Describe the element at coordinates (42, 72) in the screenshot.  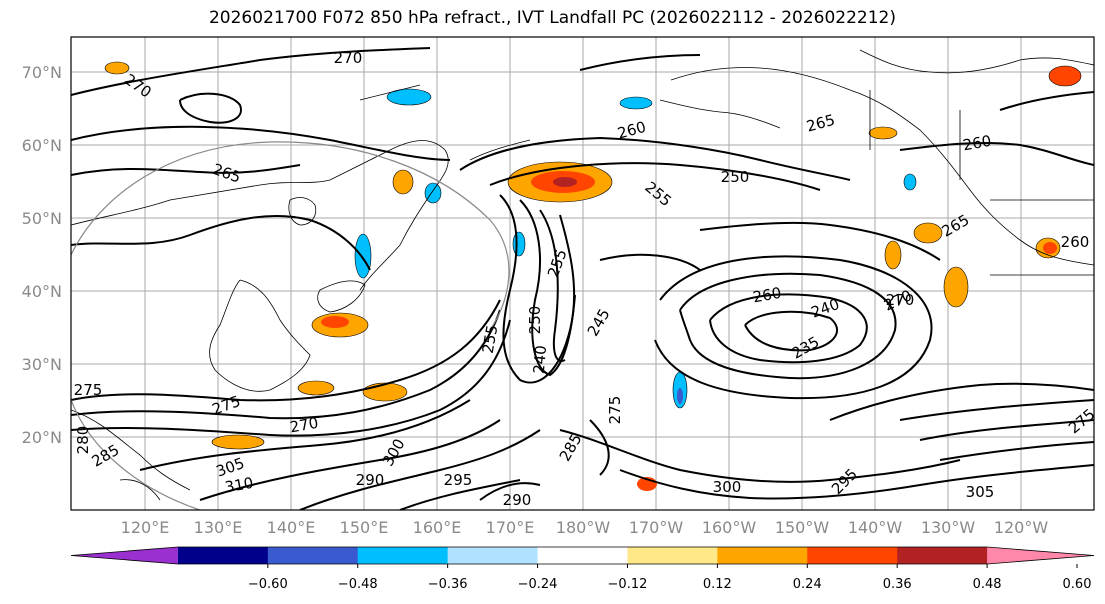
I see `latitude-label: 70°N` at that location.